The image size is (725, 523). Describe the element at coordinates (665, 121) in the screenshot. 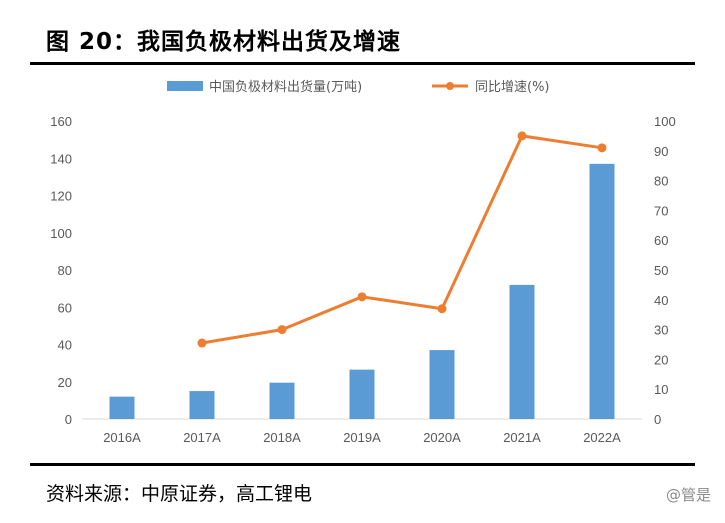

I see `y-right-tick-label: 100` at that location.